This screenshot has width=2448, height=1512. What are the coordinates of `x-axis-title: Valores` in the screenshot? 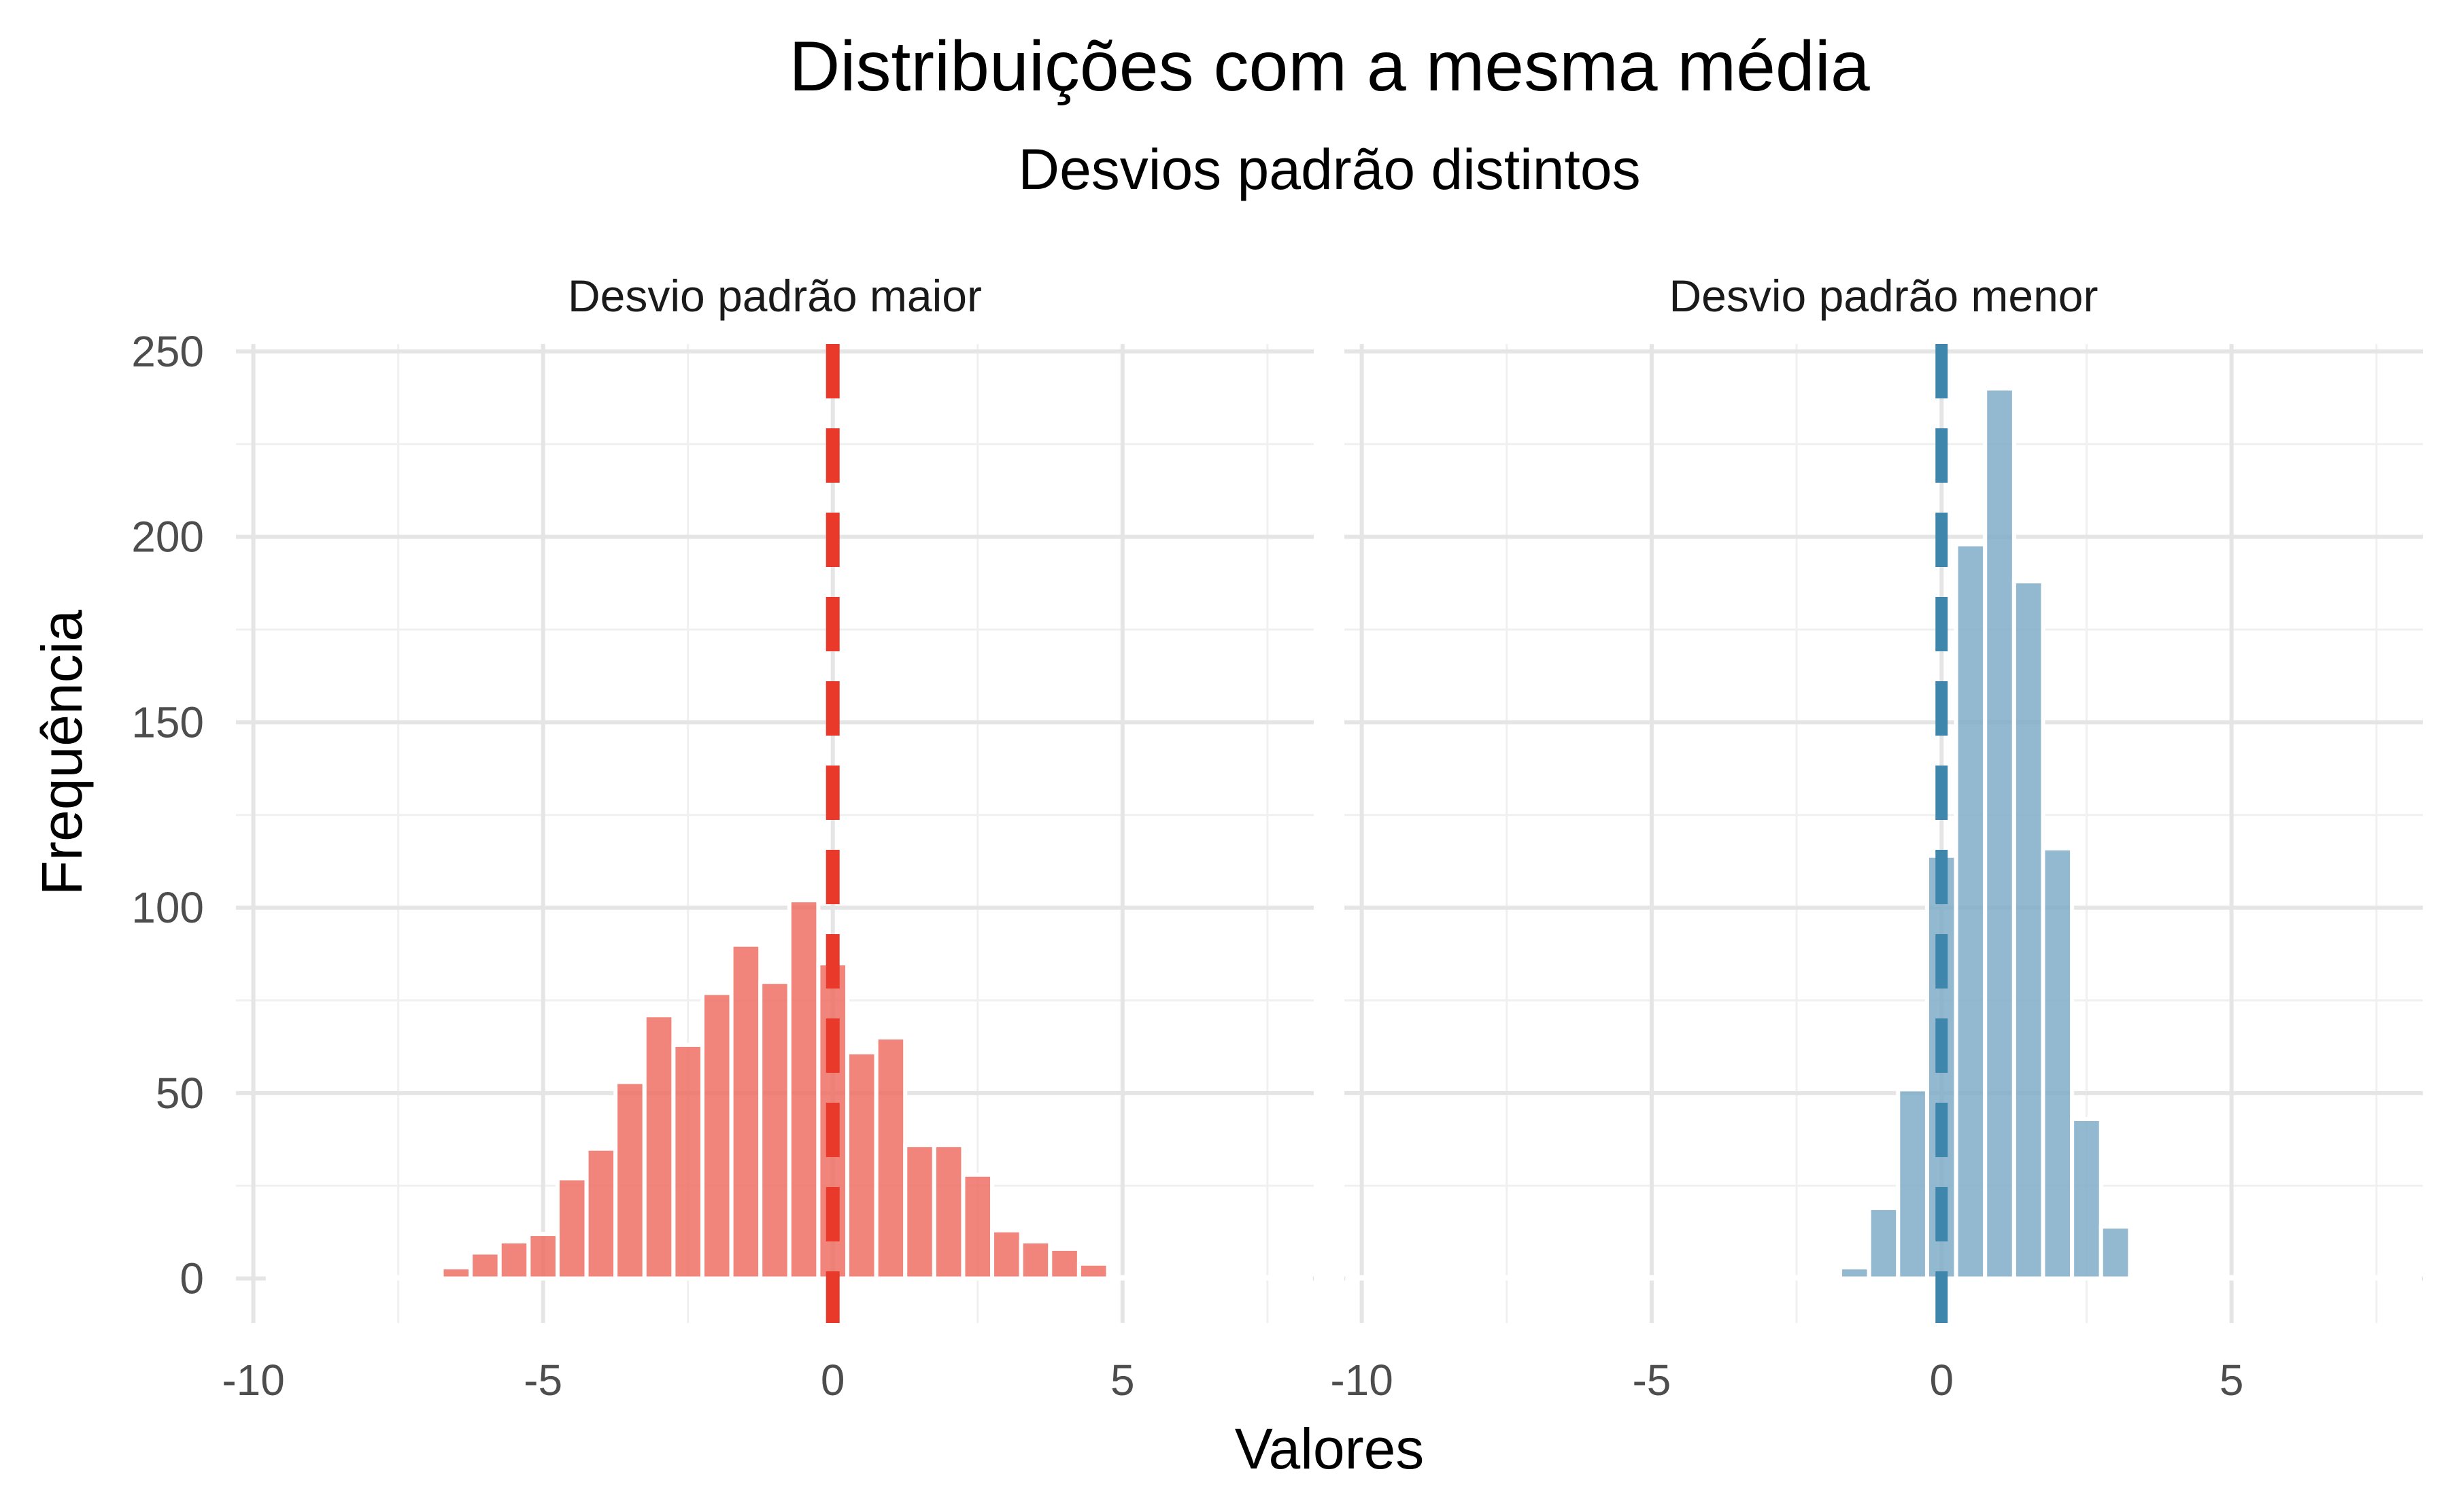 It's located at (1330, 1449).